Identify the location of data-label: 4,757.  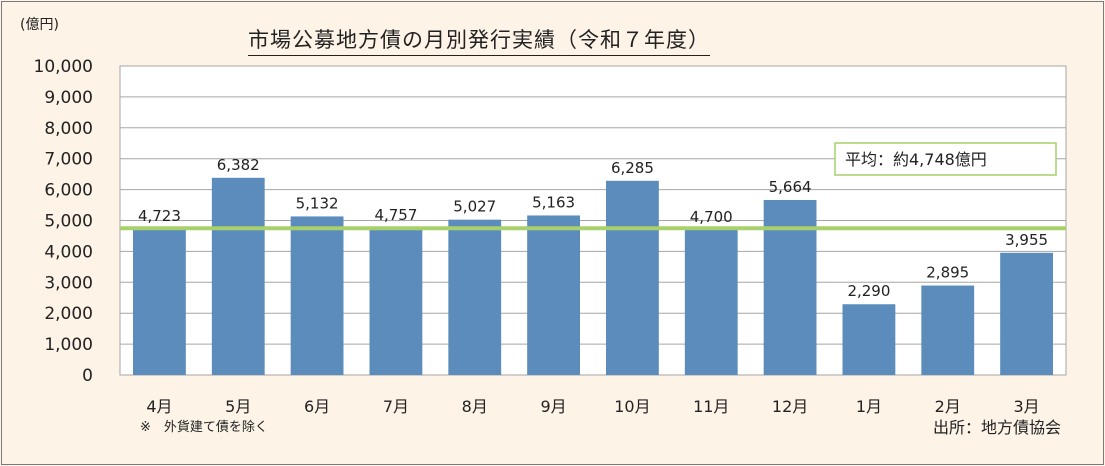
(395, 215).